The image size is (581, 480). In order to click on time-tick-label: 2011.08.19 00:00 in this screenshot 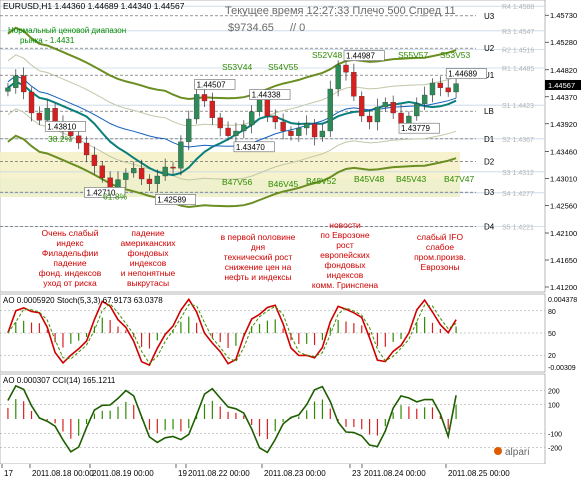, I will do `click(123, 473)`.